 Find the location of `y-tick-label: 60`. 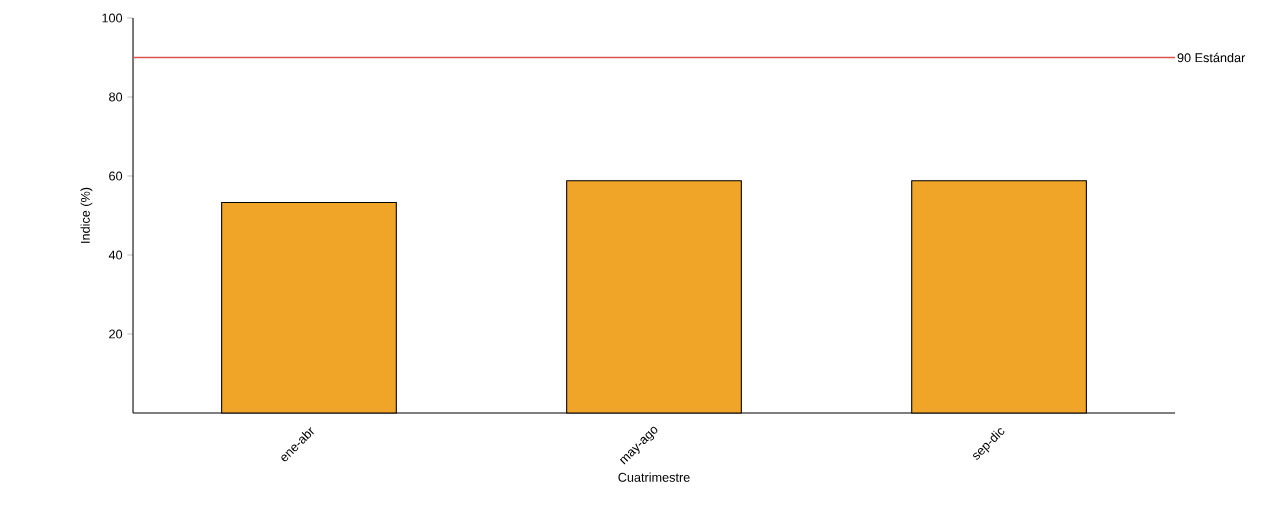

y-tick-label: 60 is located at coordinates (116, 176).